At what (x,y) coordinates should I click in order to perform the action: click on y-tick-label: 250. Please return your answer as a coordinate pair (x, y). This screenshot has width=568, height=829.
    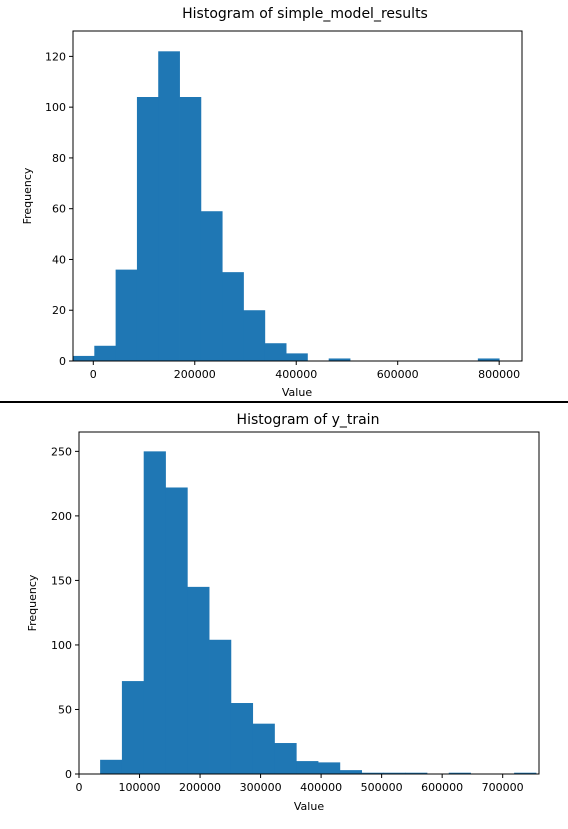
    Looking at the image, I should click on (61, 451).